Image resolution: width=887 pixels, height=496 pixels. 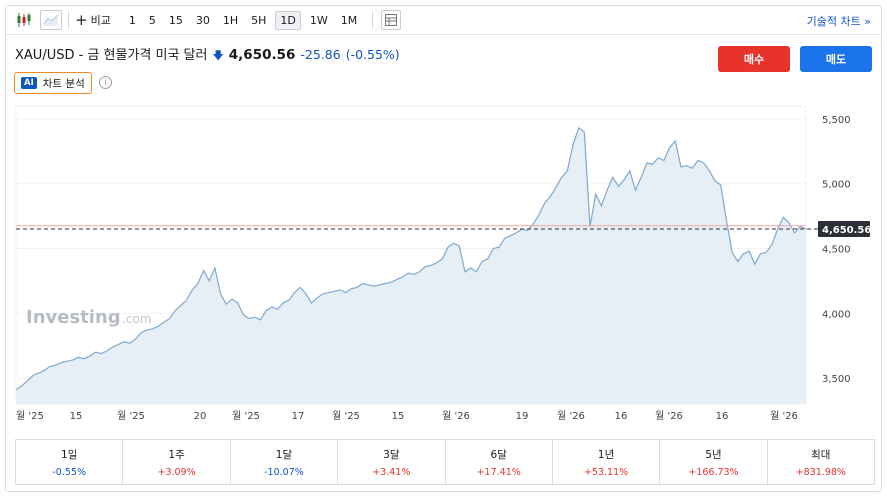 I want to click on price-down-arrow-icon: 🡇, so click(x=218, y=55).